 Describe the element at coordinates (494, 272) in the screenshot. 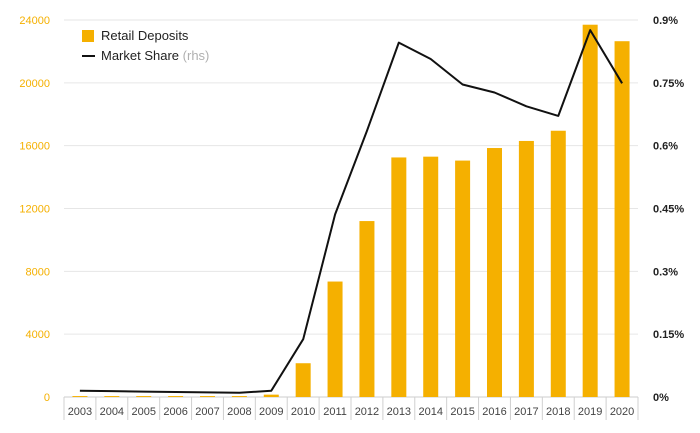

I see `bar-2016` at that location.